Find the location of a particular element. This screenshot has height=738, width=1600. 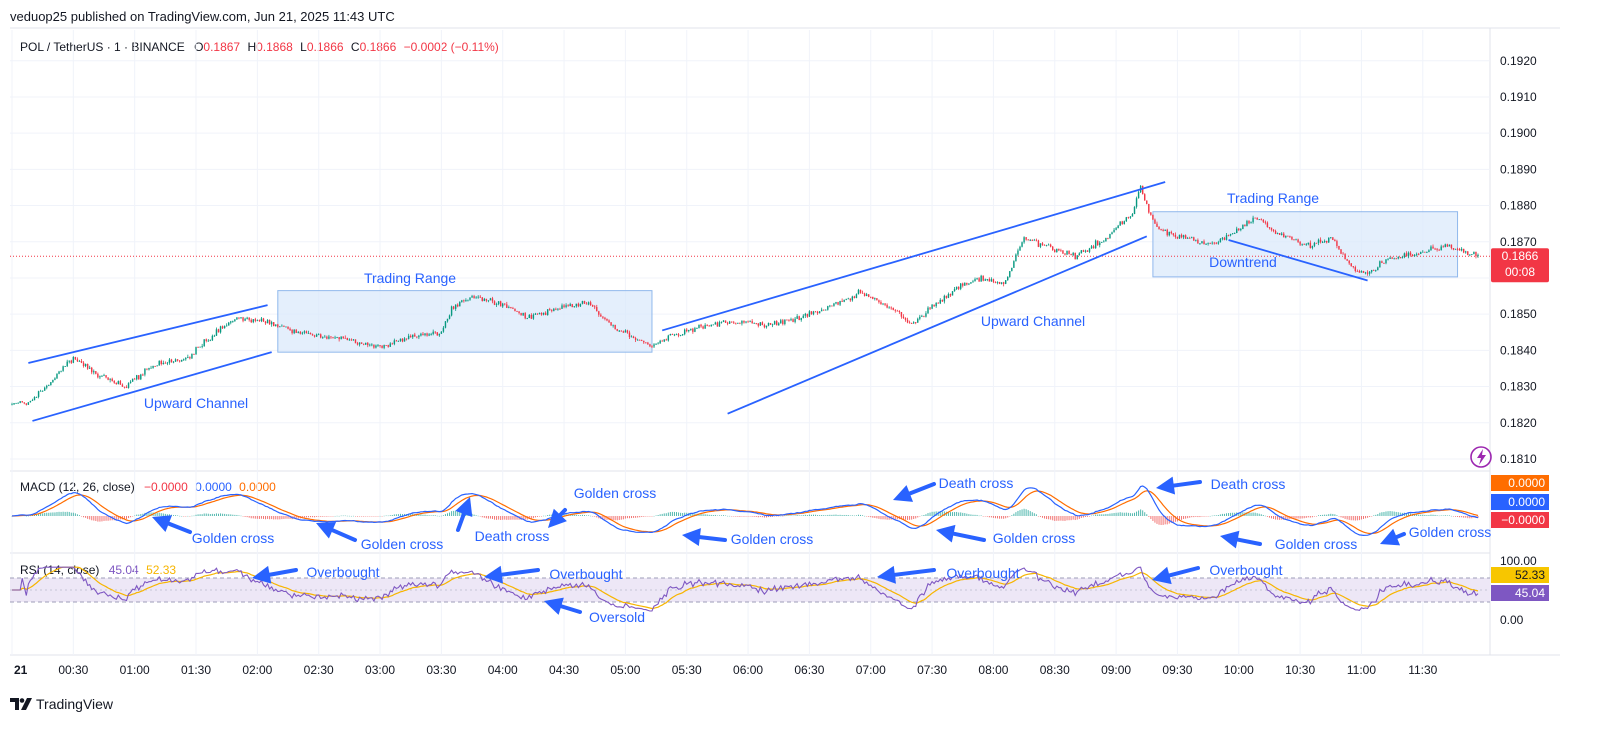

rsi-badge-rsi-text: 45.04 is located at coordinates (1530, 593).